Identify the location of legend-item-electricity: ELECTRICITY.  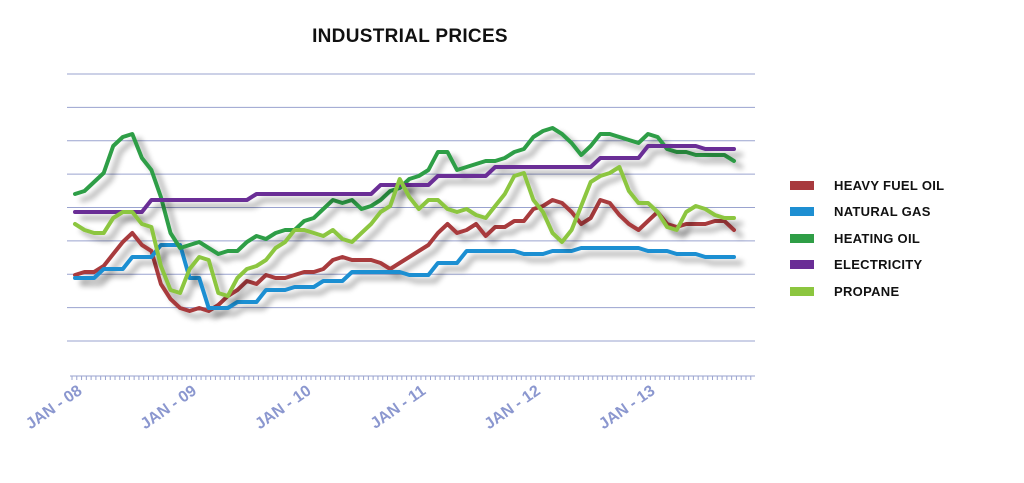
(867, 265).